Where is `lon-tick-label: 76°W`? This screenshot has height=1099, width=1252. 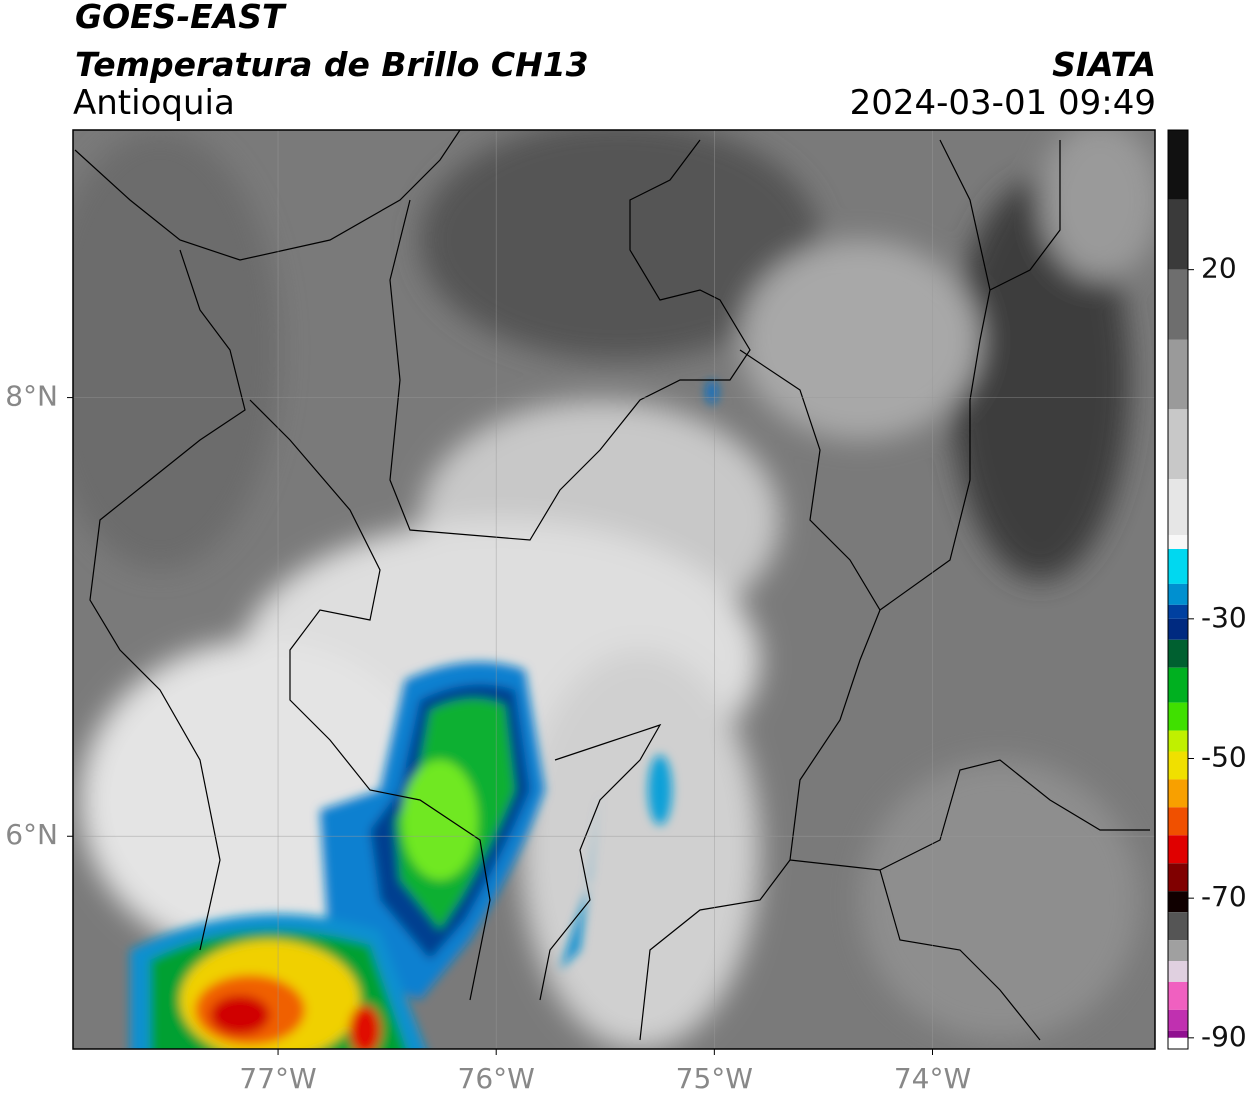
lon-tick-label: 76°W is located at coordinates (496, 1078).